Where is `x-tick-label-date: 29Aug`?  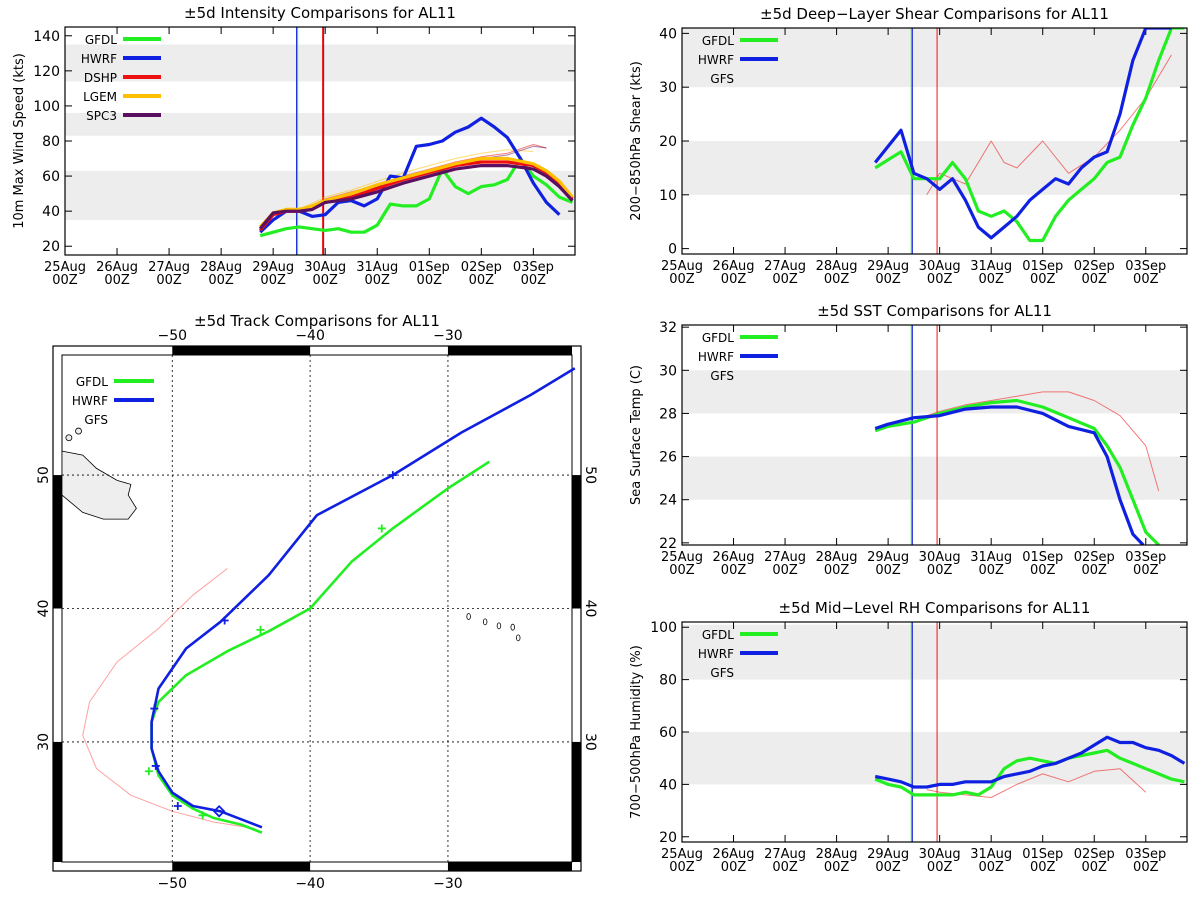
x-tick-label-date: 29Aug is located at coordinates (273, 267).